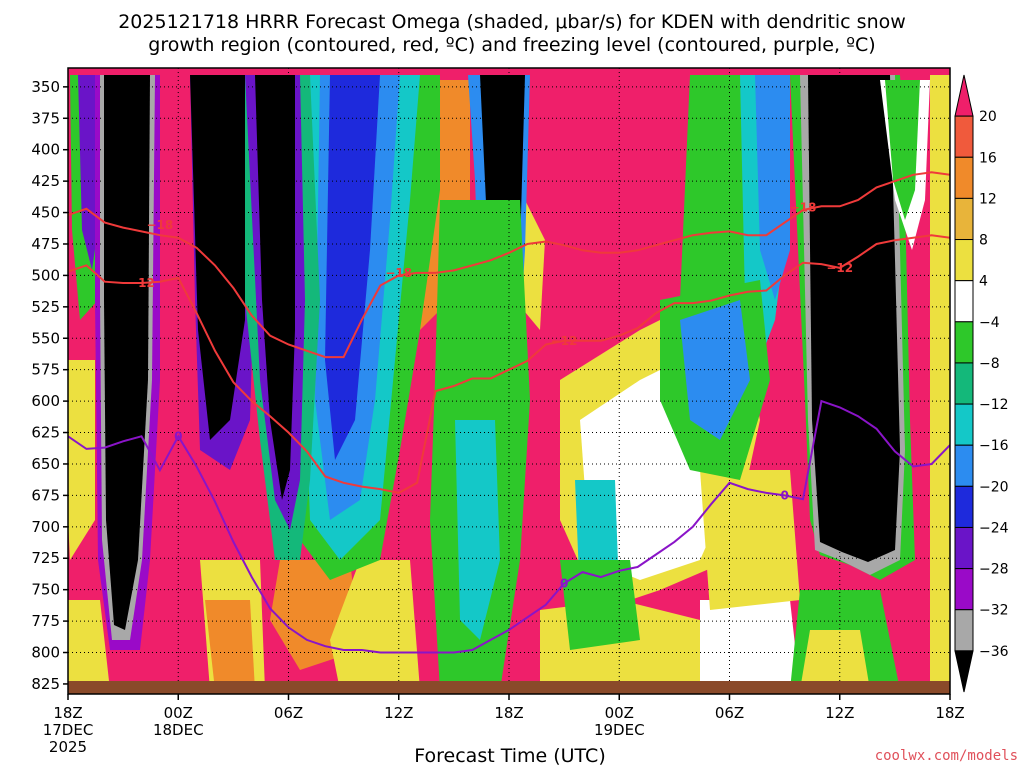 The height and width of the screenshot is (768, 1024). I want to click on colorbar-label: −12, so click(994, 405).